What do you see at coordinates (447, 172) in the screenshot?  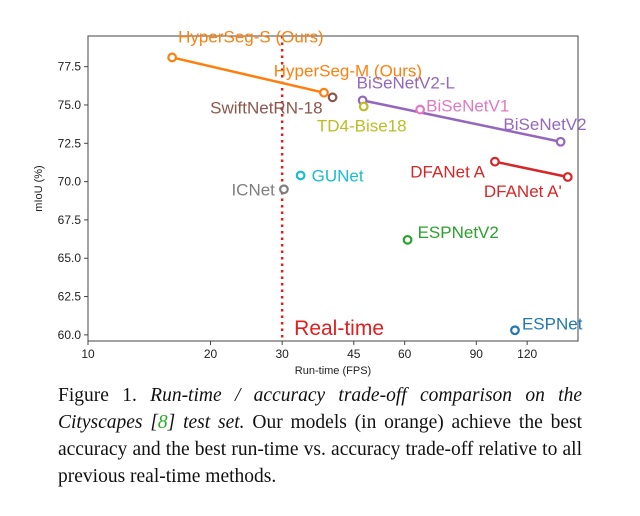 I see `point-label: DFANet A` at bounding box center [447, 172].